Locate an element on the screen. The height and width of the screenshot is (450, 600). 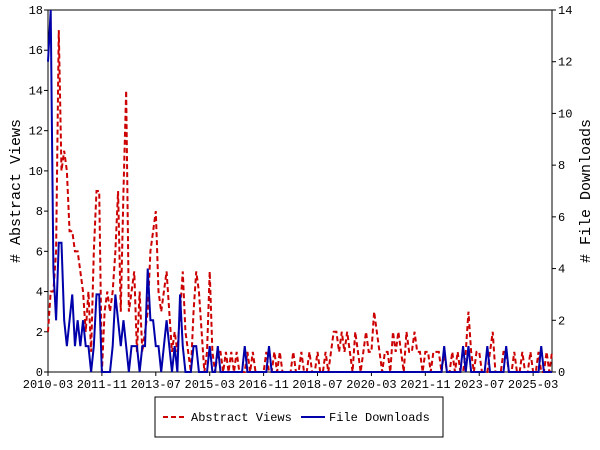
y2-tick-label: 10 is located at coordinates (565, 114).